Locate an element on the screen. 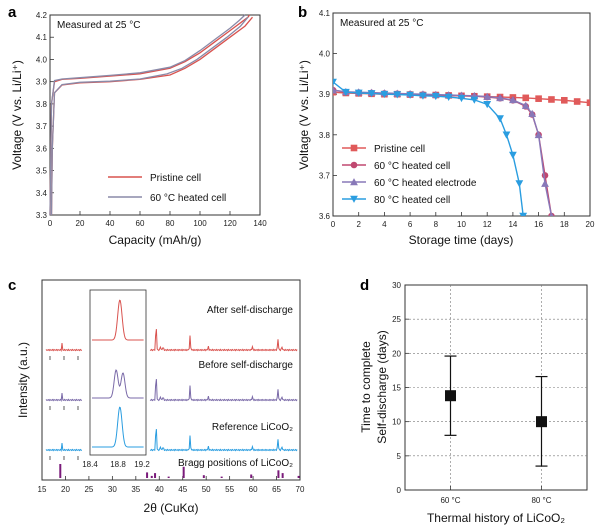 This screenshot has width=600, height=527. panel-a-ytick-label: 4.0 is located at coordinates (42, 59).